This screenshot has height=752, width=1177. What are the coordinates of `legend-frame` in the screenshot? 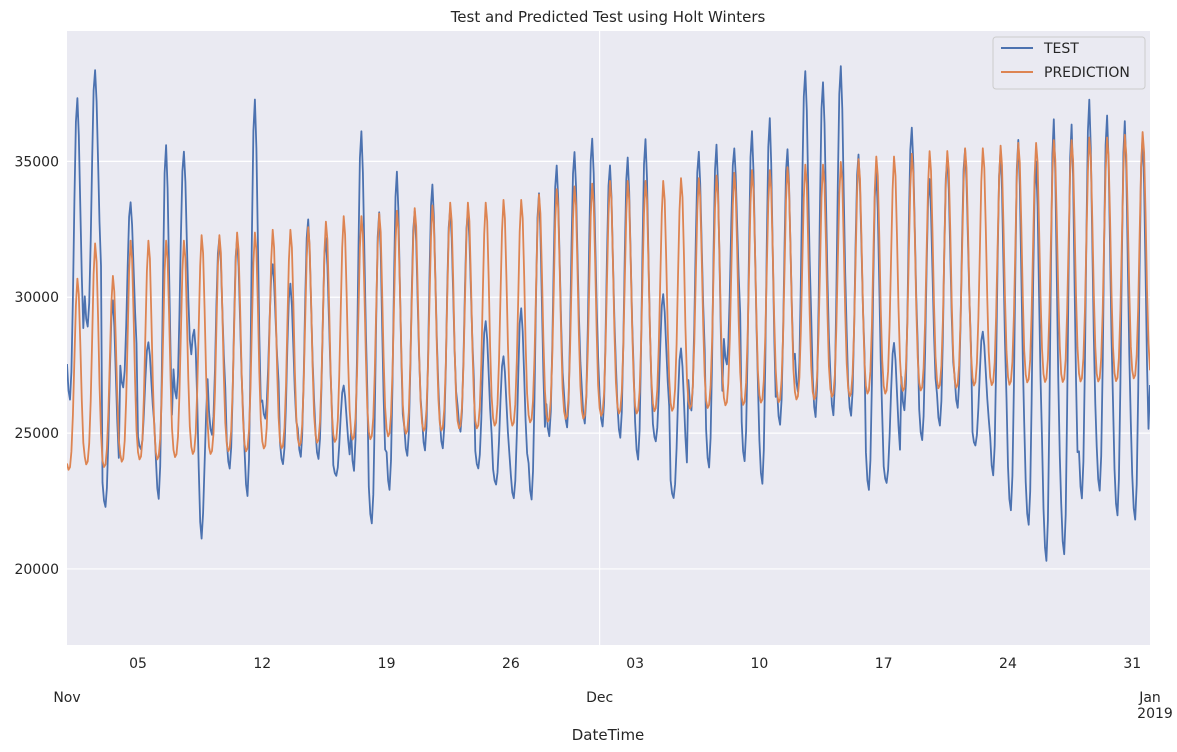 It's located at (1069, 63).